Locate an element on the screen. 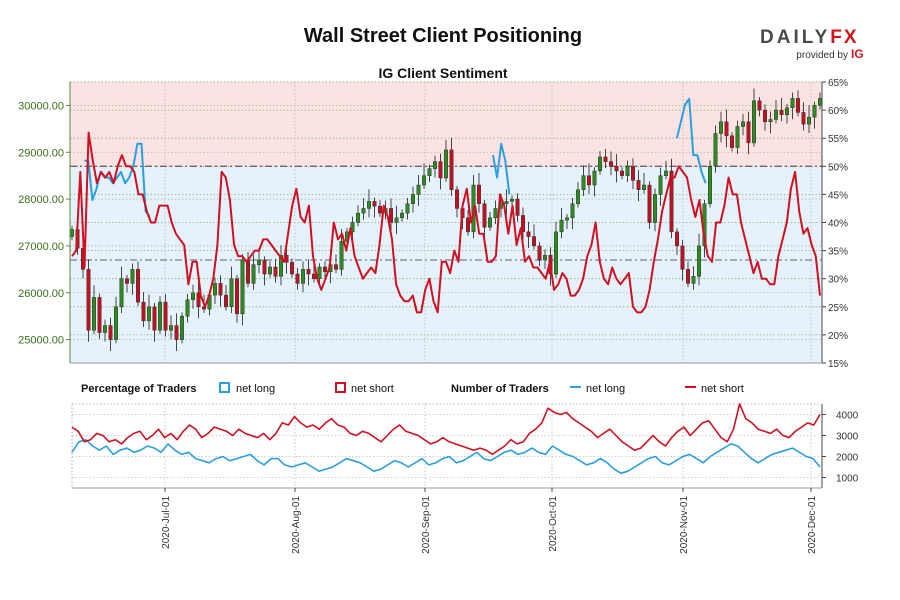  percent-axis-labels: 15% 20% 25% 30% 35% 40% 45% 50% 55% 60% 65% is located at coordinates (835, 224).